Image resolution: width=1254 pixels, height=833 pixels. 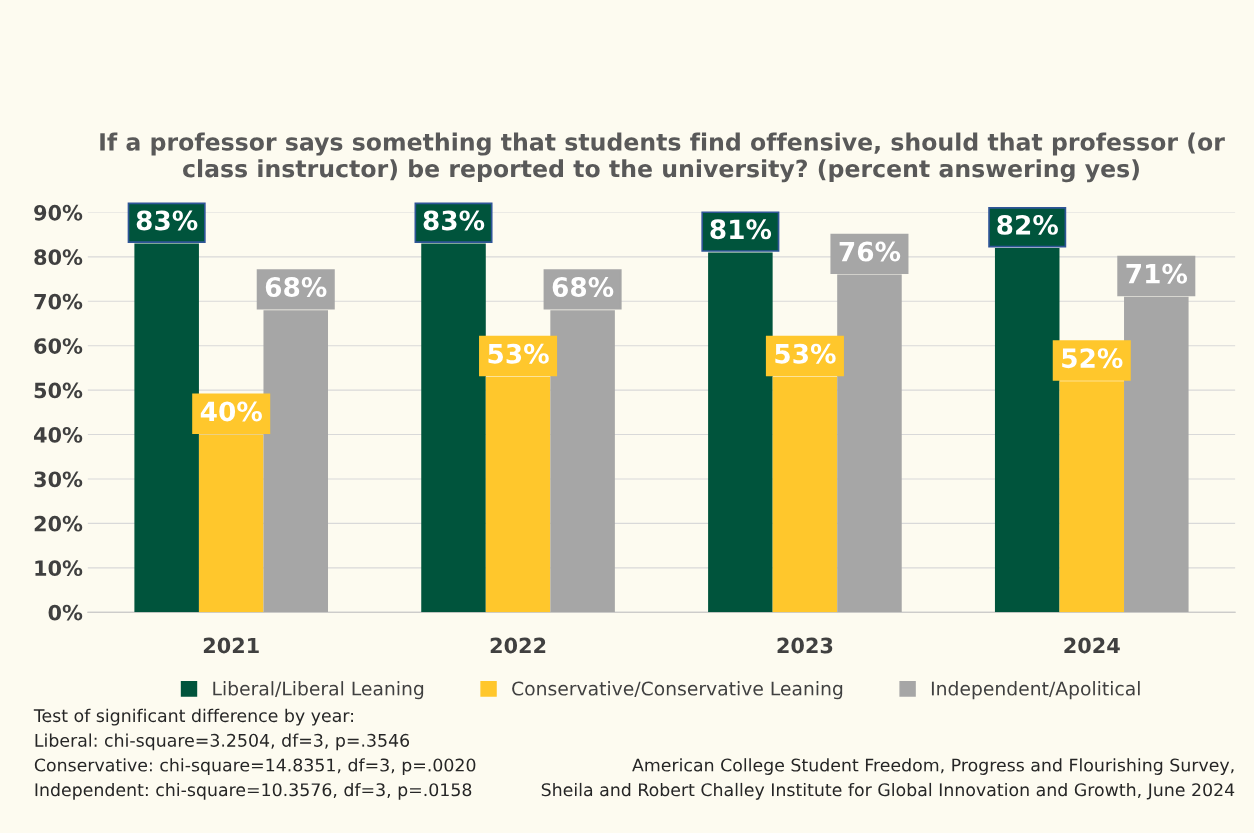 What do you see at coordinates (662, 157) in the screenshot?
I see `chart-title: If a professor says something that students find offensive, should that professor (or class instructor) be reported to the university? (percent answering yes)` at bounding box center [662, 157].